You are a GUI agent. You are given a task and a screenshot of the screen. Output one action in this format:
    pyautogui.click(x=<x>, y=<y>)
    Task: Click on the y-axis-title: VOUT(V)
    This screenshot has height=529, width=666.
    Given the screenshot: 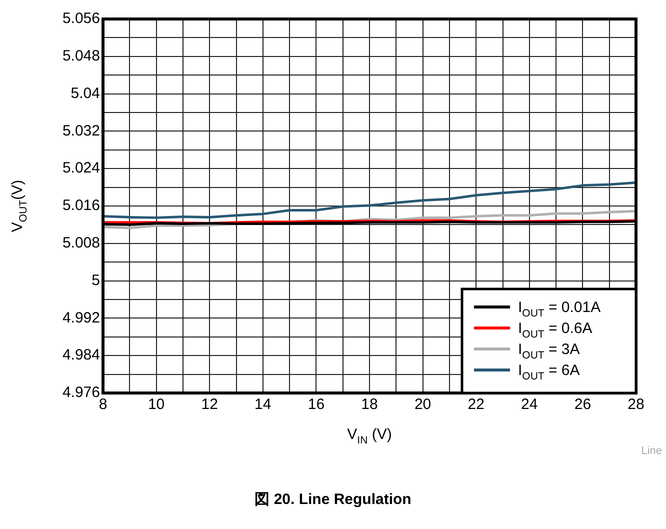 What is the action you would take?
    pyautogui.click(x=19, y=206)
    